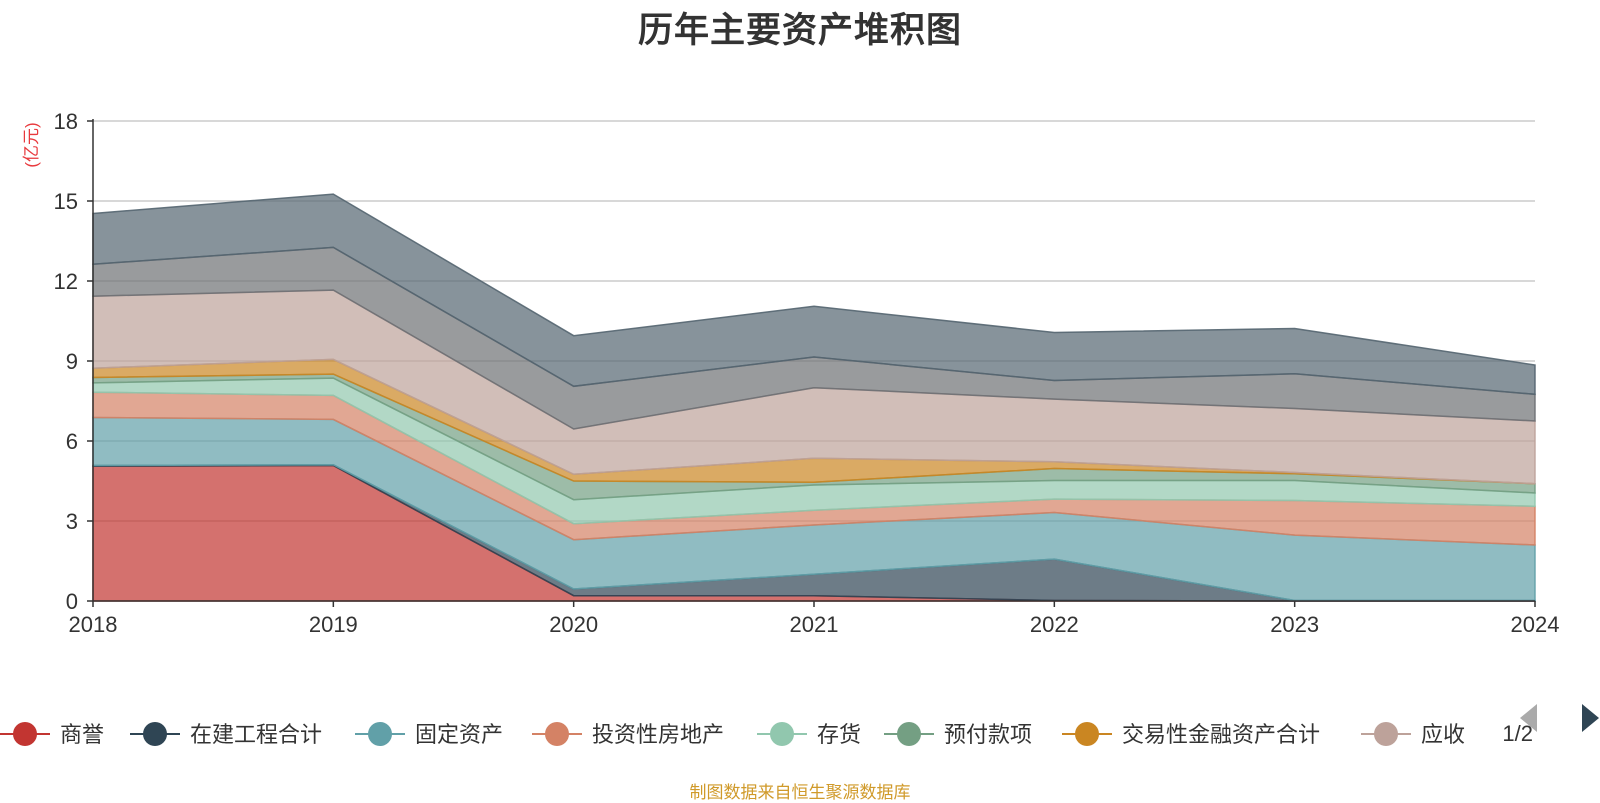  What do you see at coordinates (799, 30) in the screenshot?
I see `chart-title: 历年主要资产堆积图` at bounding box center [799, 30].